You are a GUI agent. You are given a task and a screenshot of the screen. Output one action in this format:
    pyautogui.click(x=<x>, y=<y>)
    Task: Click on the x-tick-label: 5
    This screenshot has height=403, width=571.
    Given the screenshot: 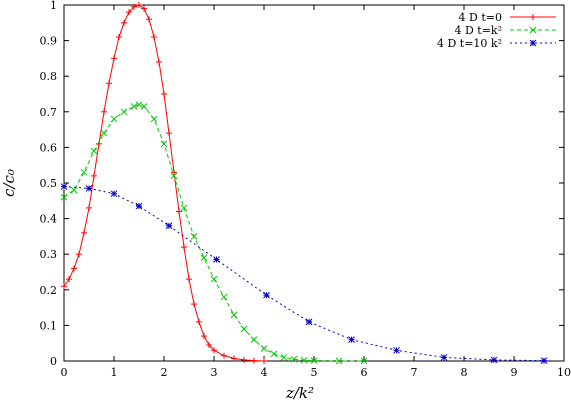 What is the action you would take?
    pyautogui.click(x=314, y=372)
    